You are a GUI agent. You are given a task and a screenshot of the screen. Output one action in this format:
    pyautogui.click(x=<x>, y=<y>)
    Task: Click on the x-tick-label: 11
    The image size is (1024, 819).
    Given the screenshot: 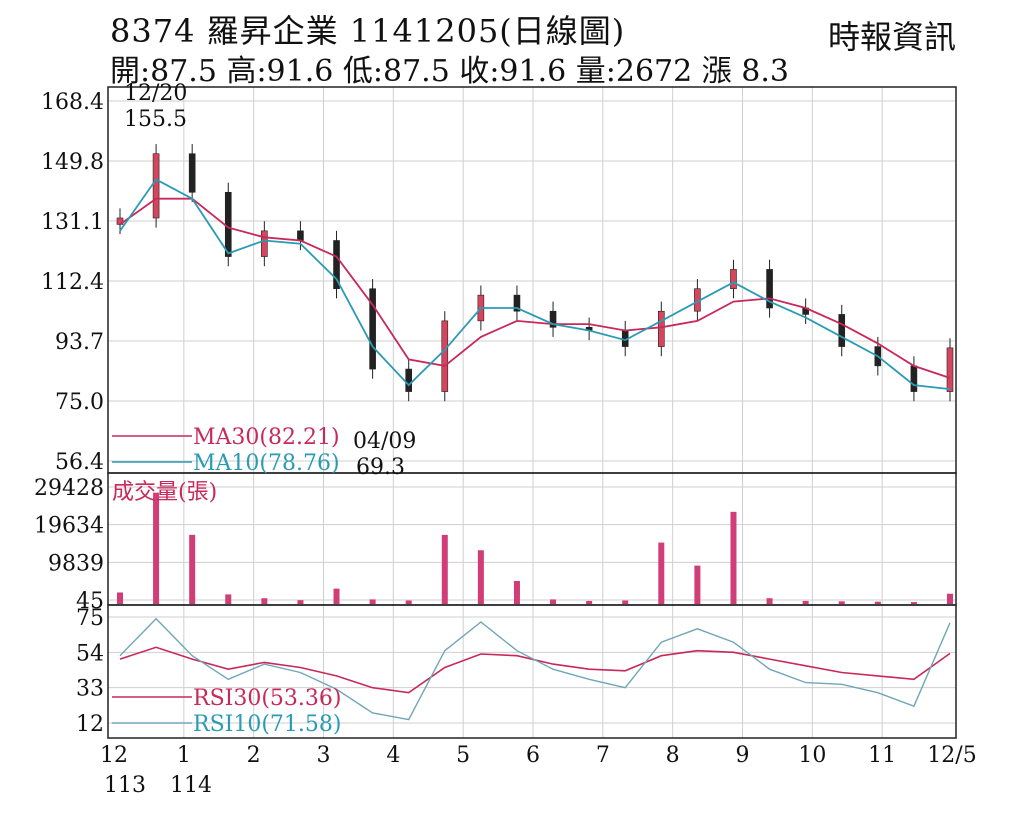 What is the action you would take?
    pyautogui.click(x=882, y=755)
    